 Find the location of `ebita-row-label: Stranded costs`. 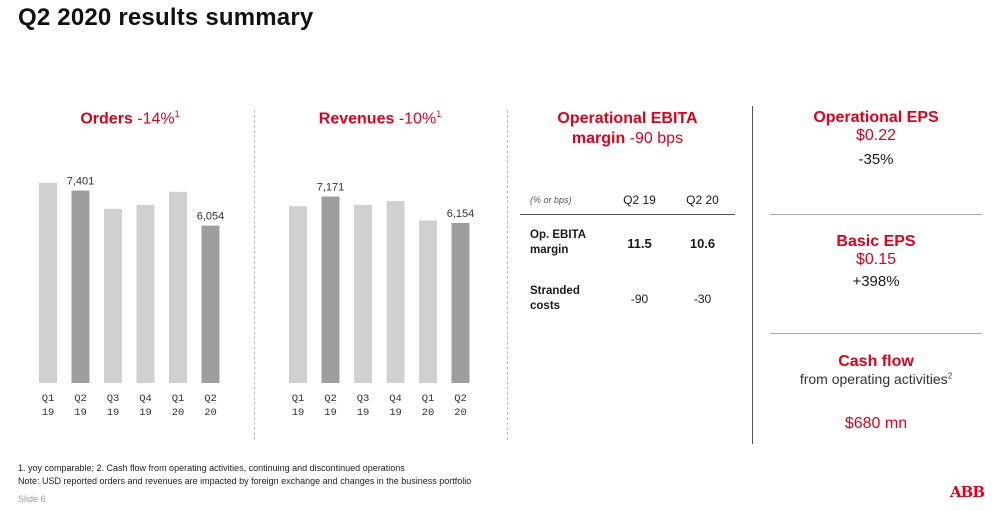

ebita-row-label: Stranded costs is located at coordinates (564, 299).